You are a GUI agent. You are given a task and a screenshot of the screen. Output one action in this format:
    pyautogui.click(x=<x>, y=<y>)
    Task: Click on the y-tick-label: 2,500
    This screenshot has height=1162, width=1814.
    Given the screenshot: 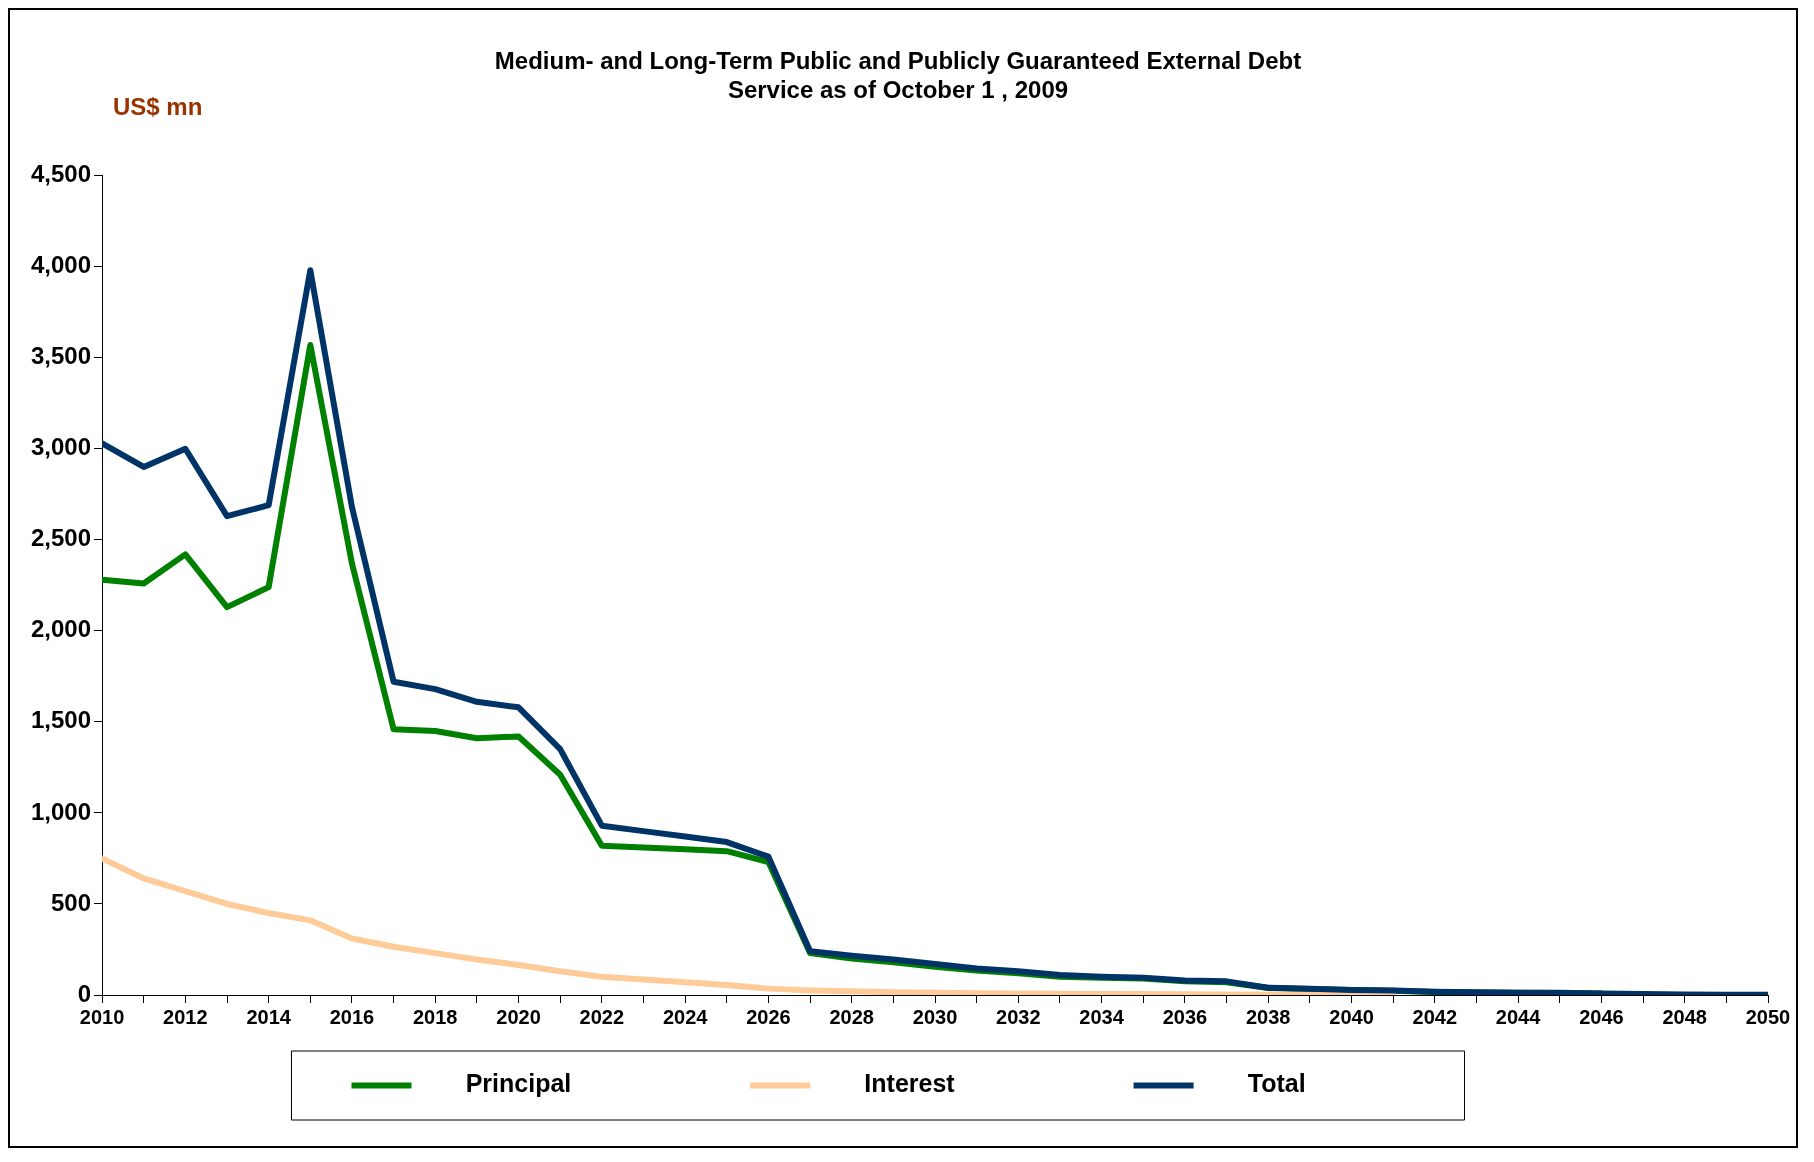 What is the action you would take?
    pyautogui.click(x=61, y=538)
    